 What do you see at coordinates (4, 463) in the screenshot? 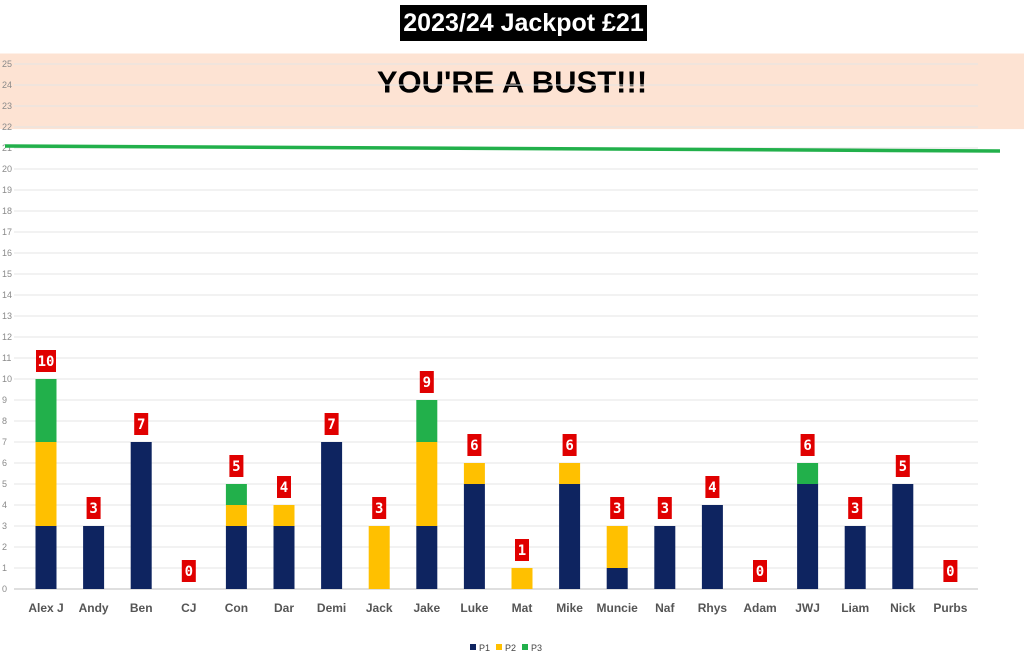
I see `y-tick-label: 6` at bounding box center [4, 463].